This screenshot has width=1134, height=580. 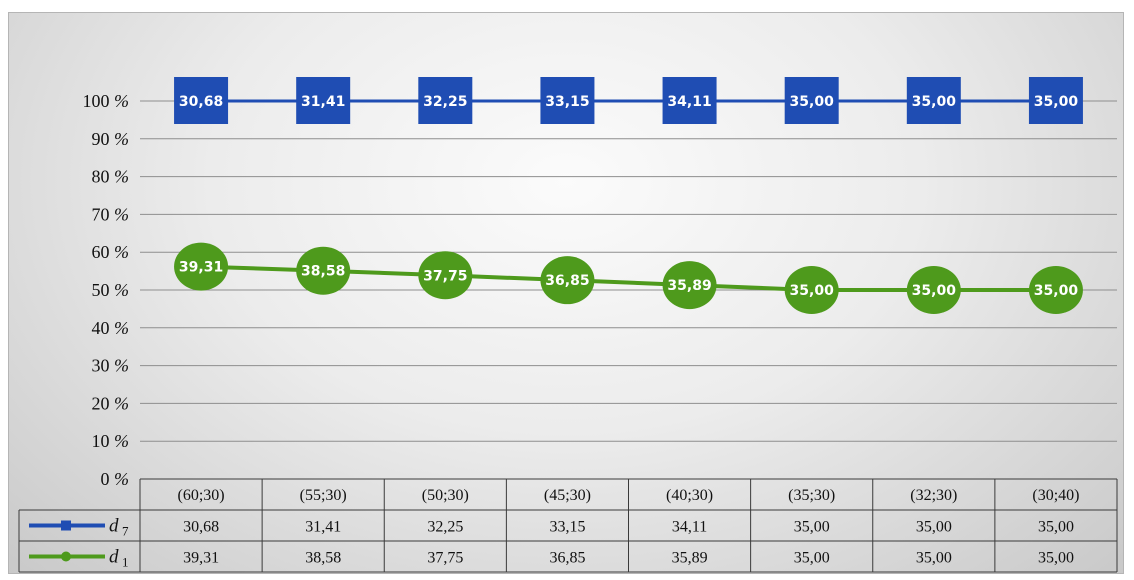 I want to click on table-cell-value: 33,15, so click(x=567, y=527).